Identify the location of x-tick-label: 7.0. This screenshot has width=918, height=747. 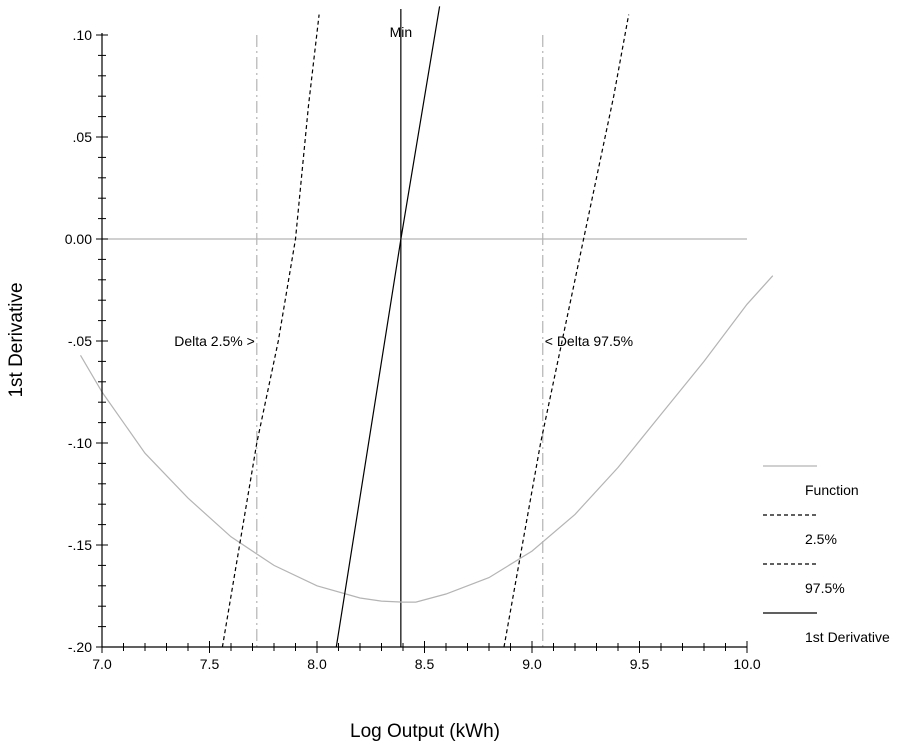
(102, 664).